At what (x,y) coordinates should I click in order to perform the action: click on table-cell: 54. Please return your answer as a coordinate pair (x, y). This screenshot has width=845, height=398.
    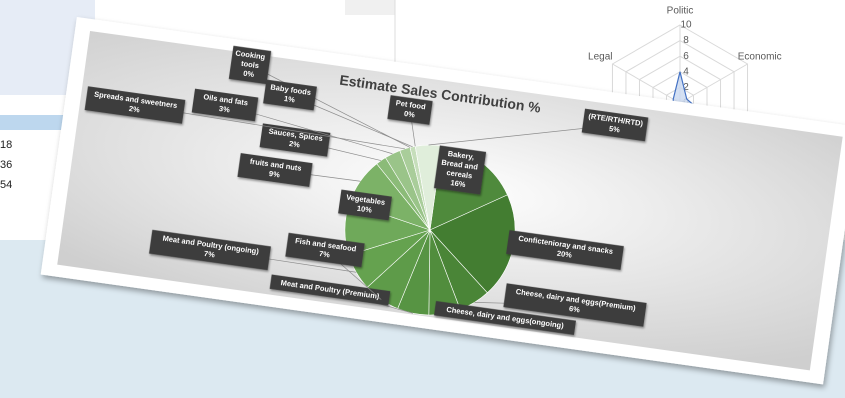
    Looking at the image, I should click on (6, 185).